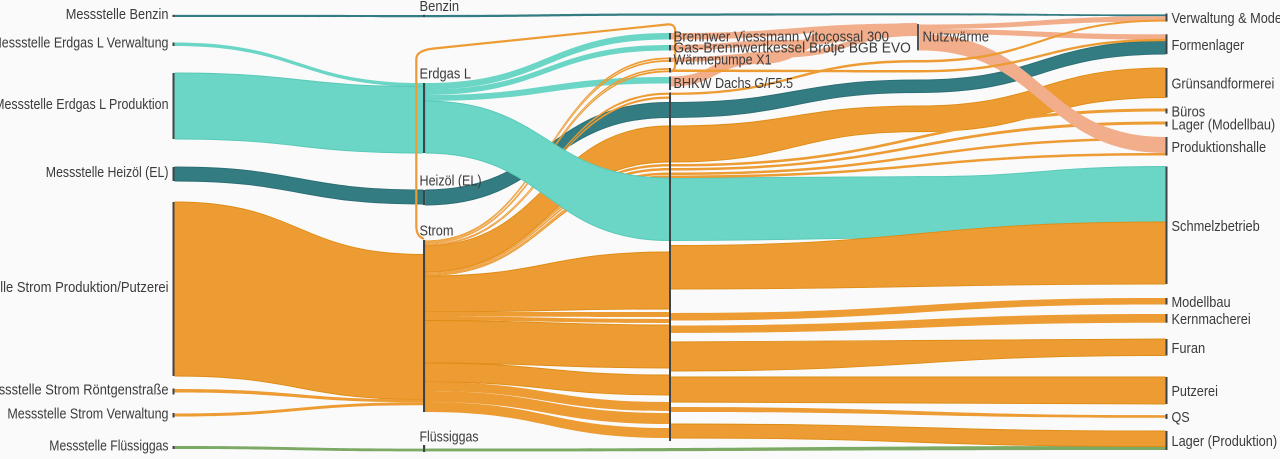 The width and height of the screenshot is (1280, 459). I want to click on svg-text: Strom, so click(437, 232).